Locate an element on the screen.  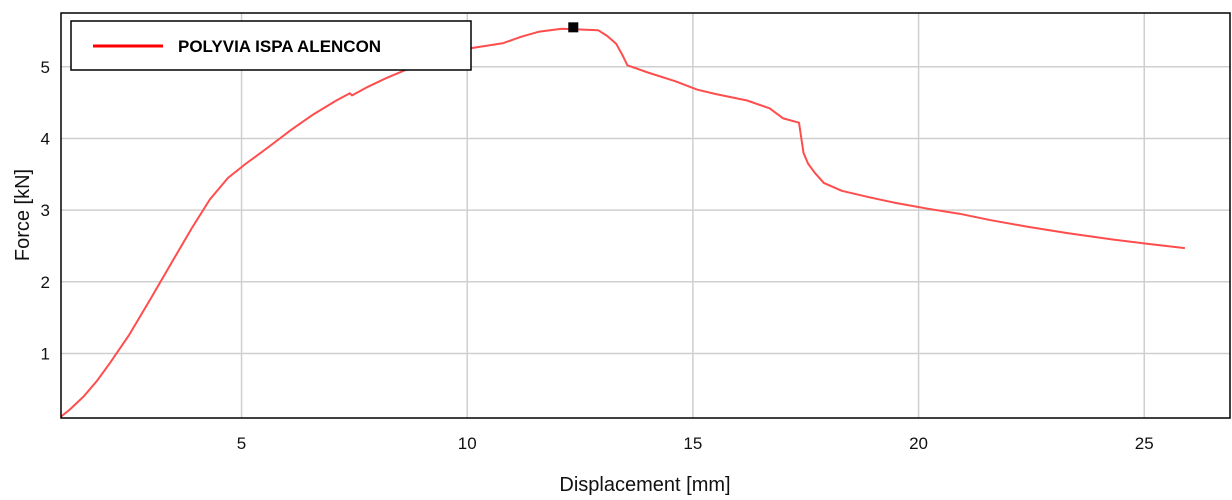
y-tick-labels: 1 2 3 4 5 is located at coordinates (45, 211).